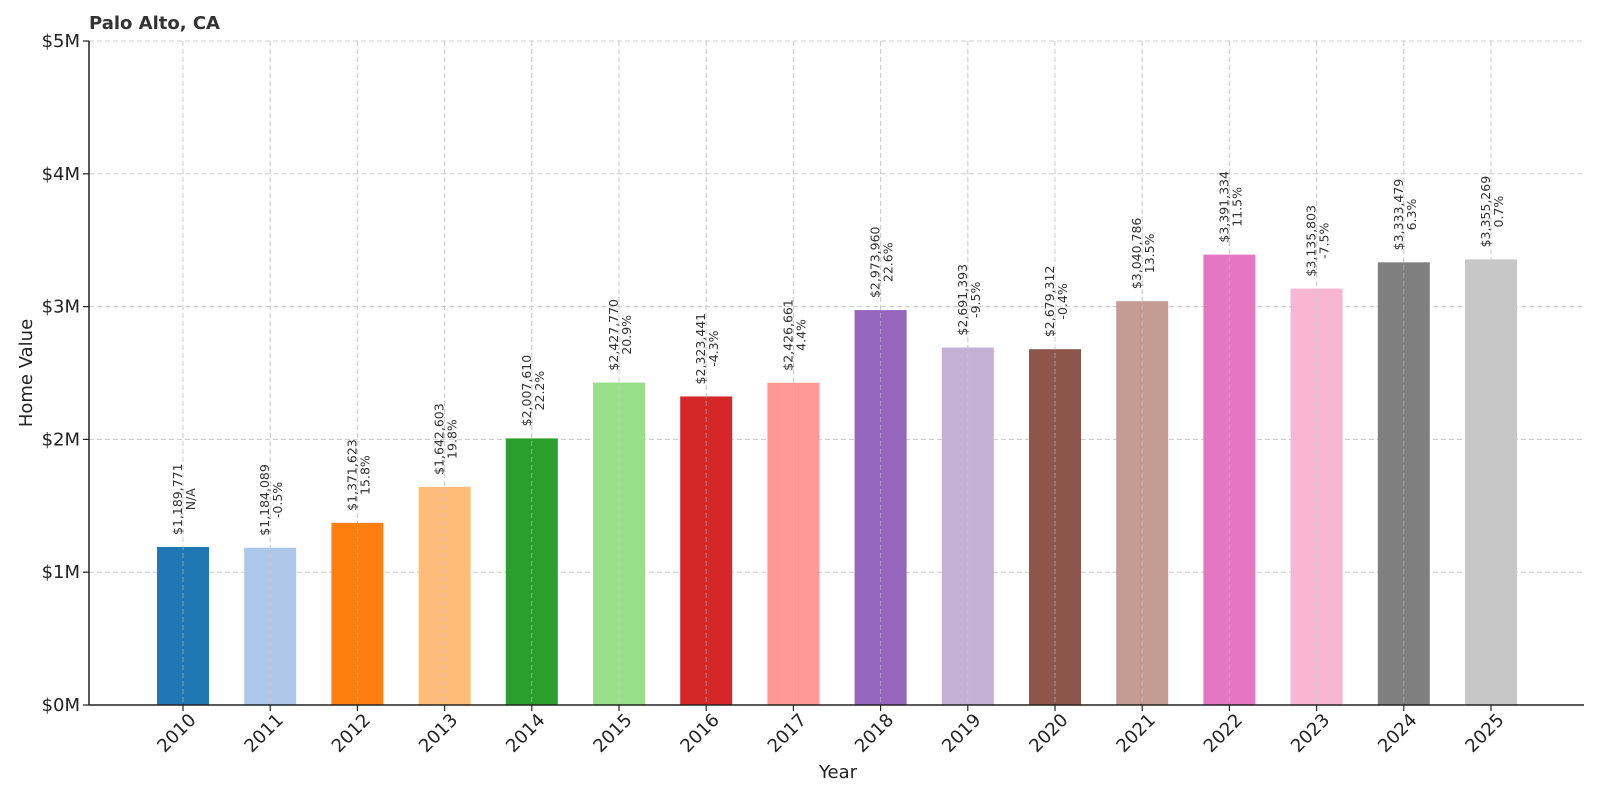 The width and height of the screenshot is (1600, 800). What do you see at coordinates (190, 499) in the screenshot?
I see `bar-change-label: N/A` at bounding box center [190, 499].